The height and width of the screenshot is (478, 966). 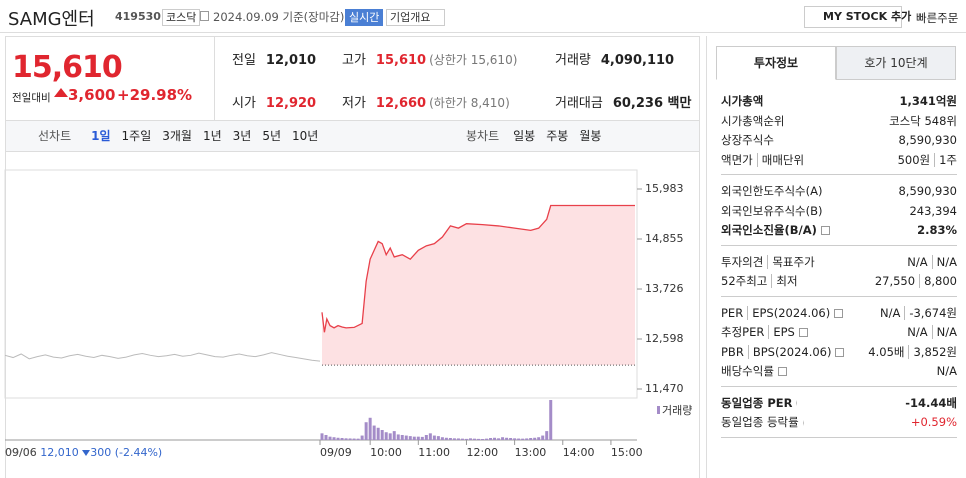 I want to click on x-tick-label: 11:00, so click(x=434, y=452).